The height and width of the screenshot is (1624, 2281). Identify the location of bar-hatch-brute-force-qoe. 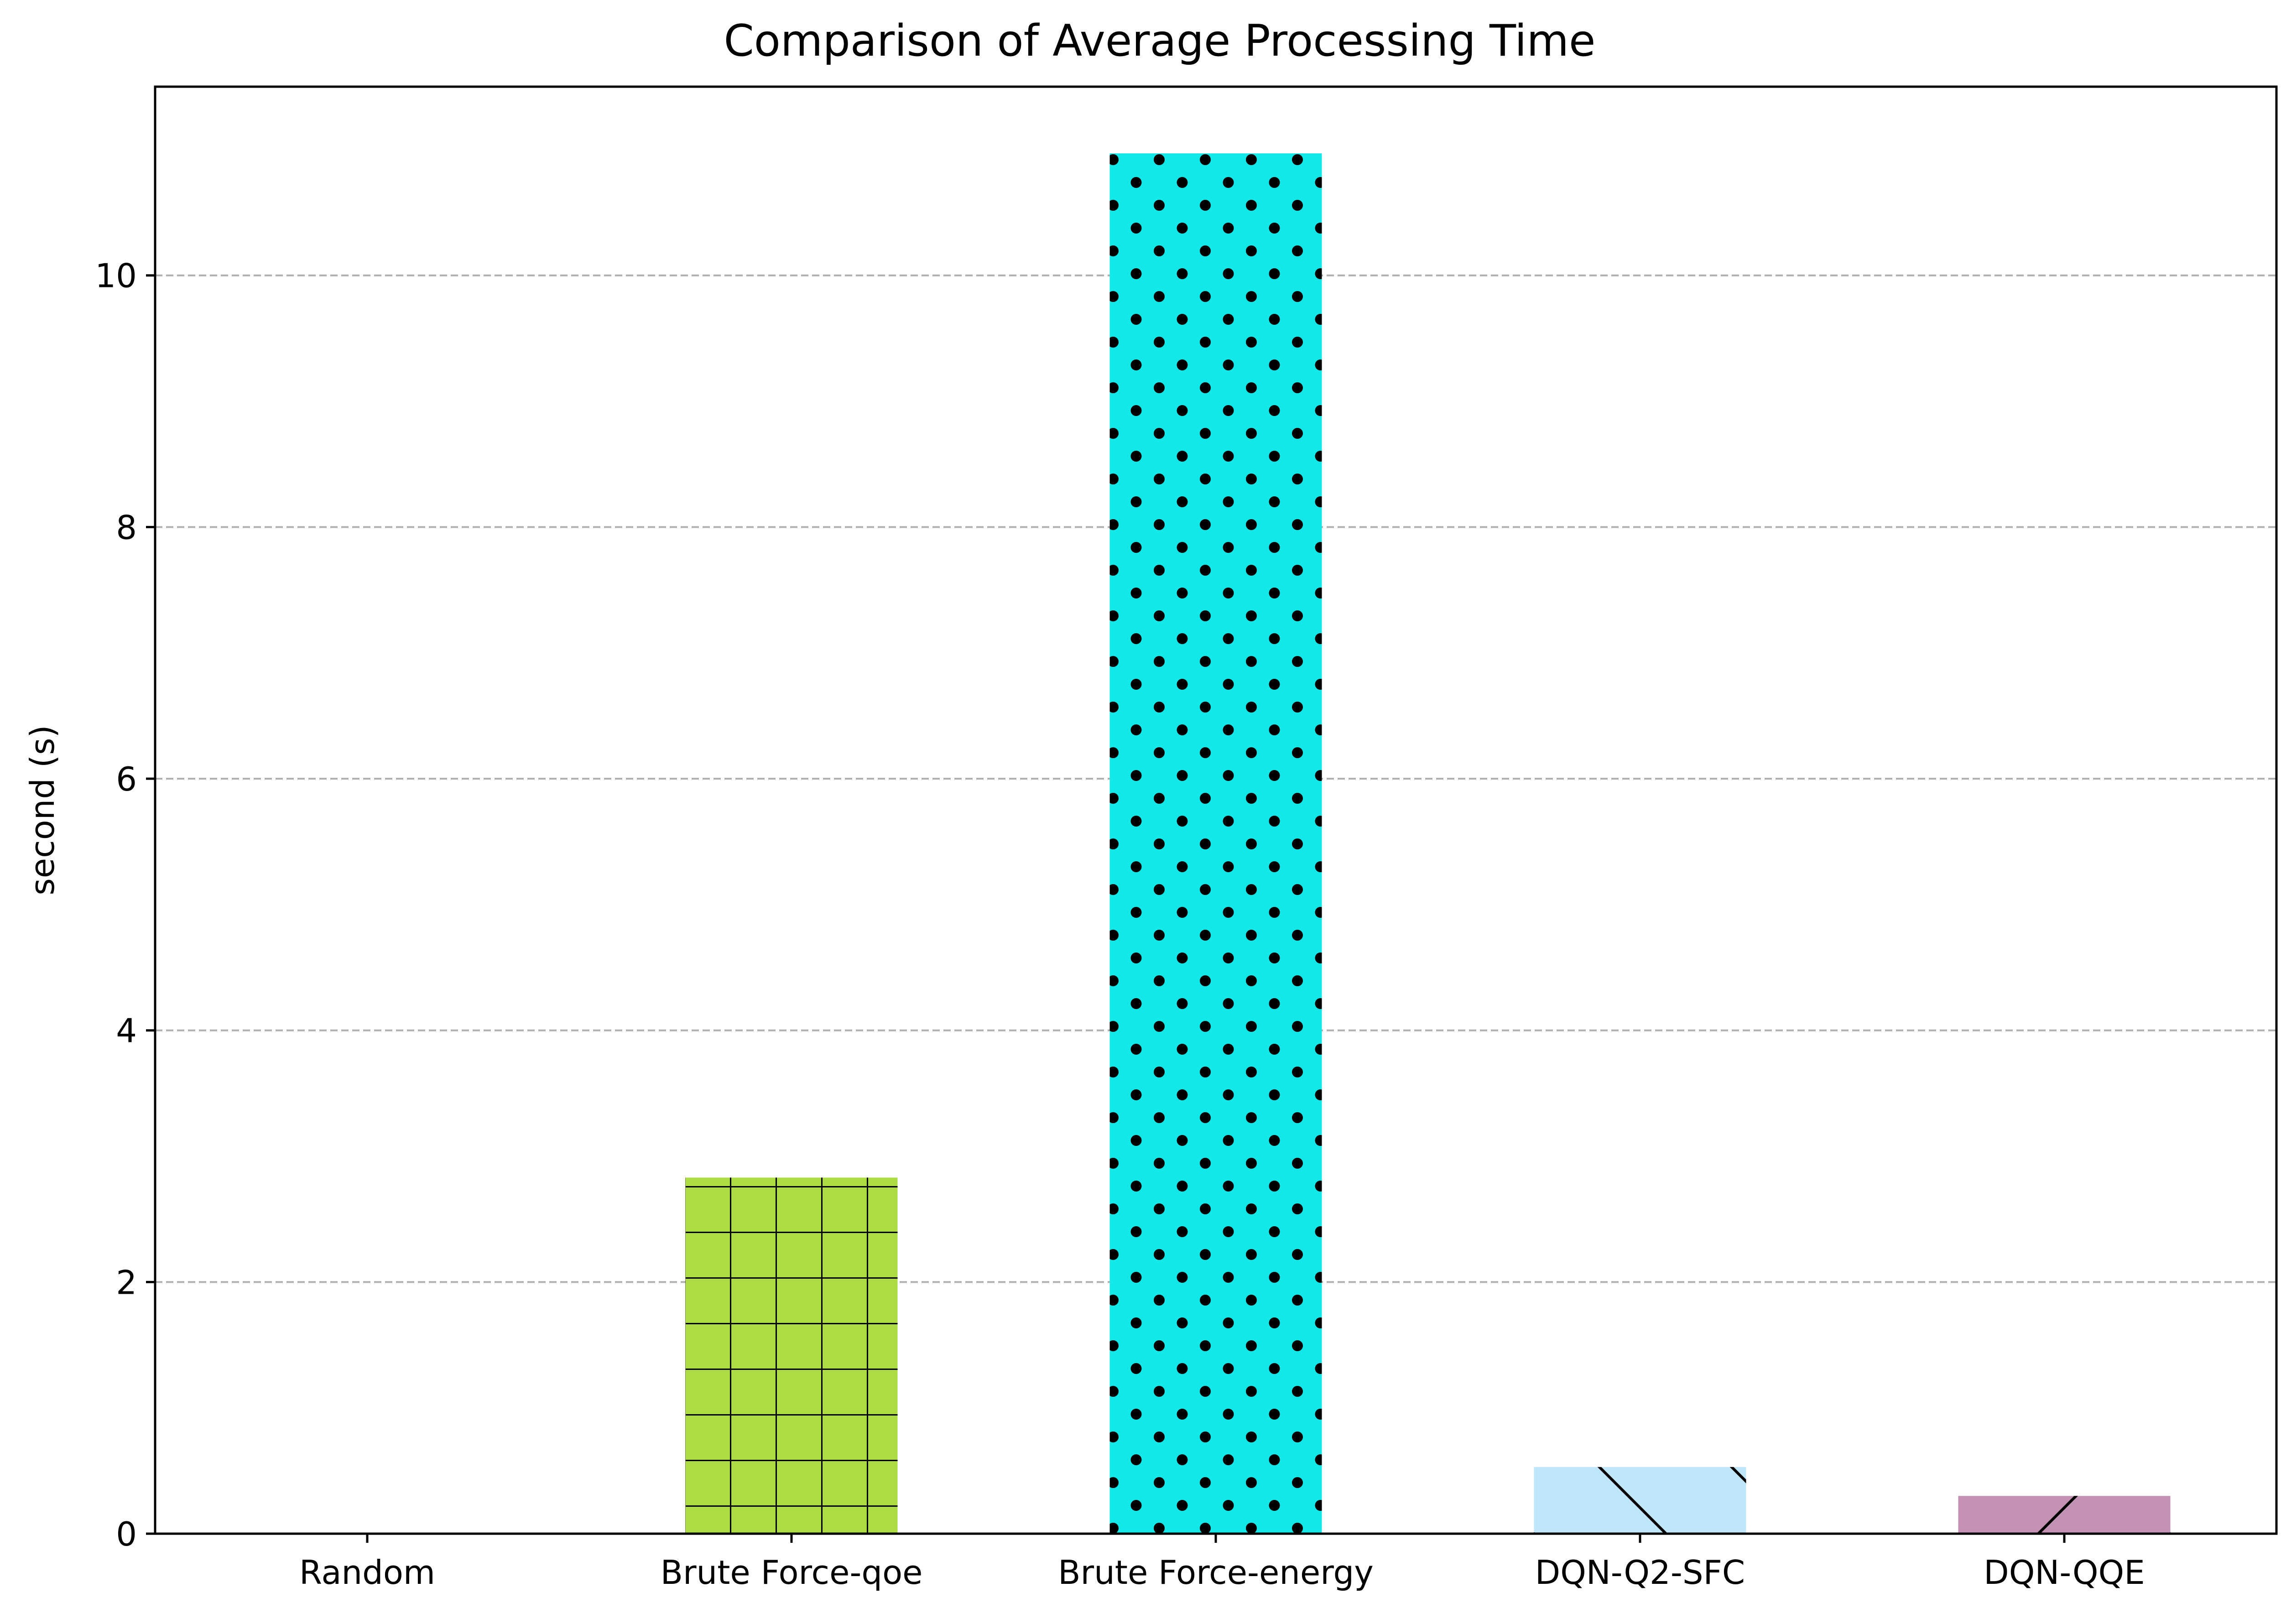
(791, 1355).